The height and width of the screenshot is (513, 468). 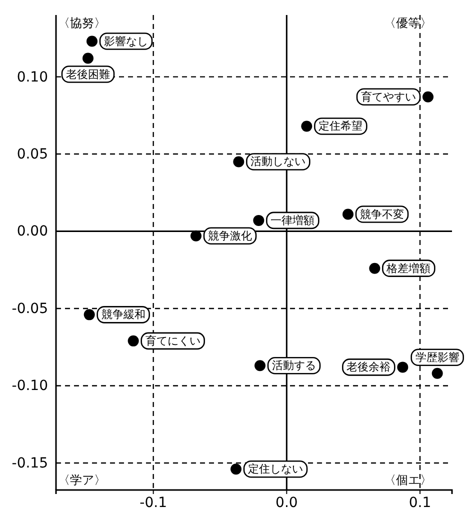 I want to click on y-tick-label: 0.05, so click(x=32, y=154).